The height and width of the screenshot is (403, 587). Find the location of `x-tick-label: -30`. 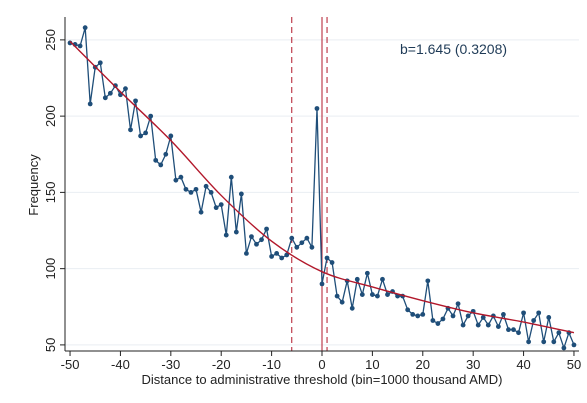

x-tick-label: -30 is located at coordinates (170, 364).